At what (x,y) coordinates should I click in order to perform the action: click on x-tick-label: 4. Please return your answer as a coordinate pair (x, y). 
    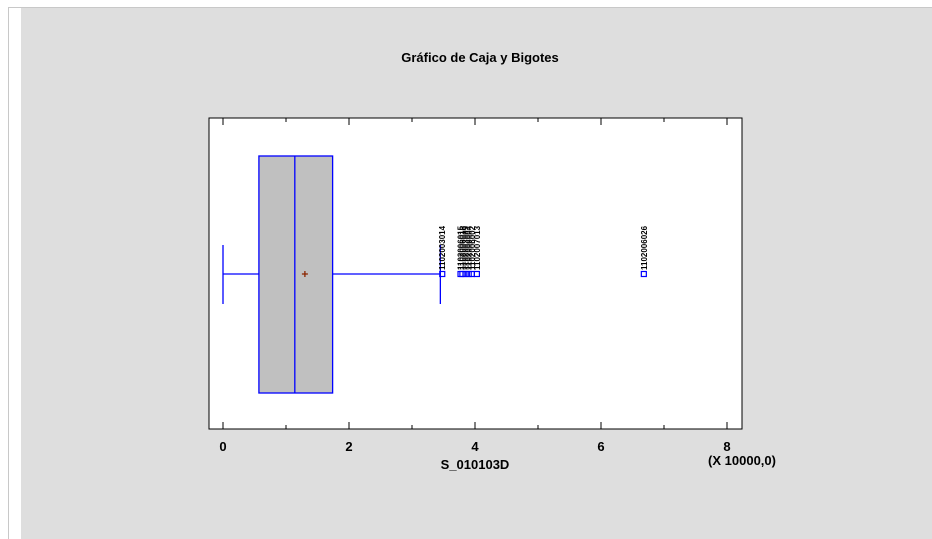
    Looking at the image, I should click on (475, 446).